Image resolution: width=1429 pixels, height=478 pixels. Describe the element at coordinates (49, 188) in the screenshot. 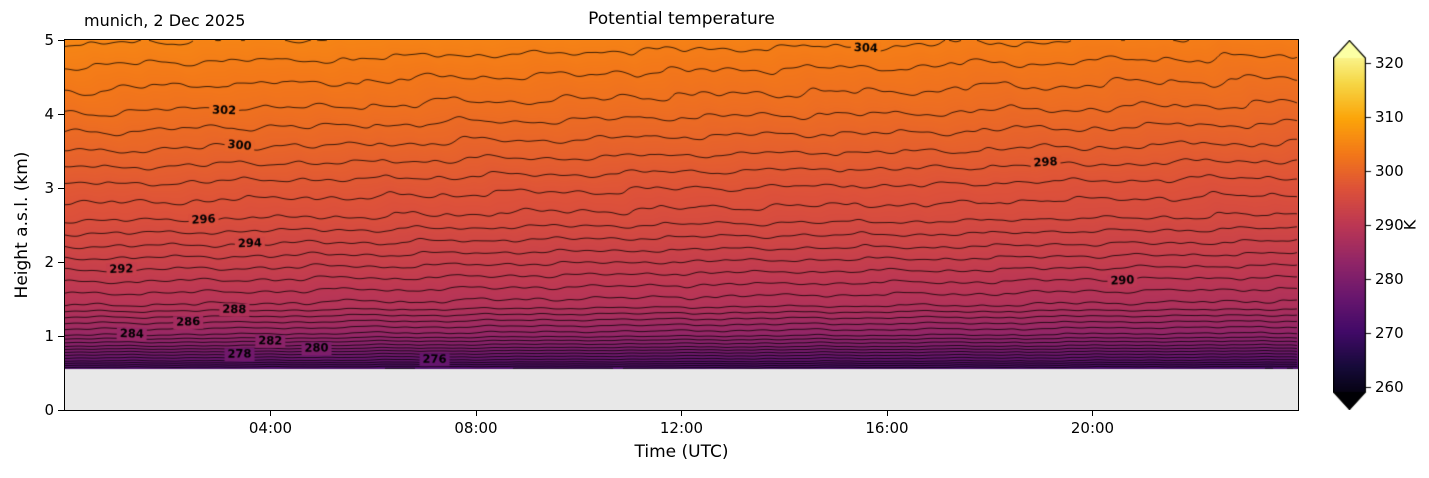

I see `y-tick-label: 3` at that location.